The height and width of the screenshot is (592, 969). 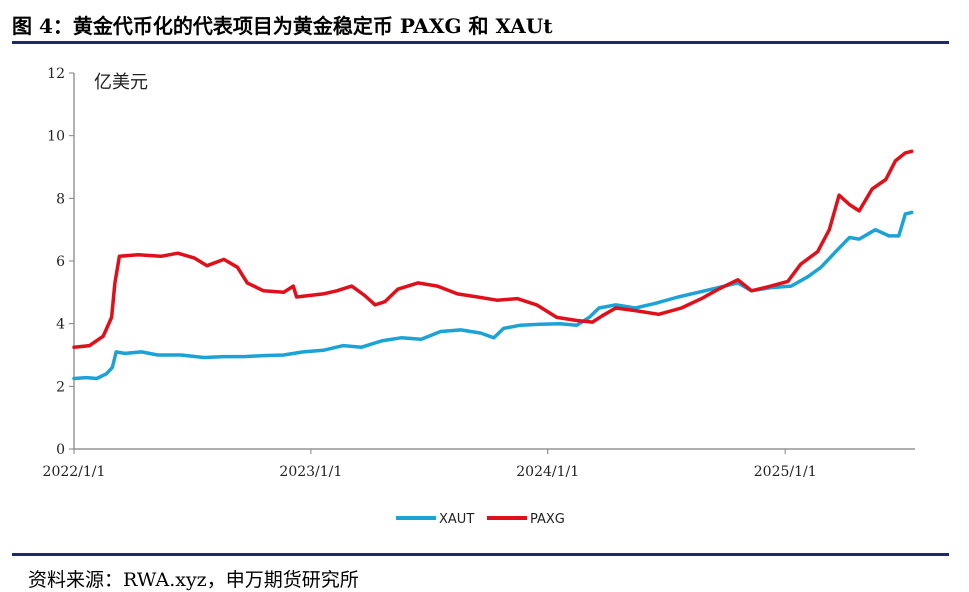 I want to click on y-tick-label: 6, so click(x=60, y=262).